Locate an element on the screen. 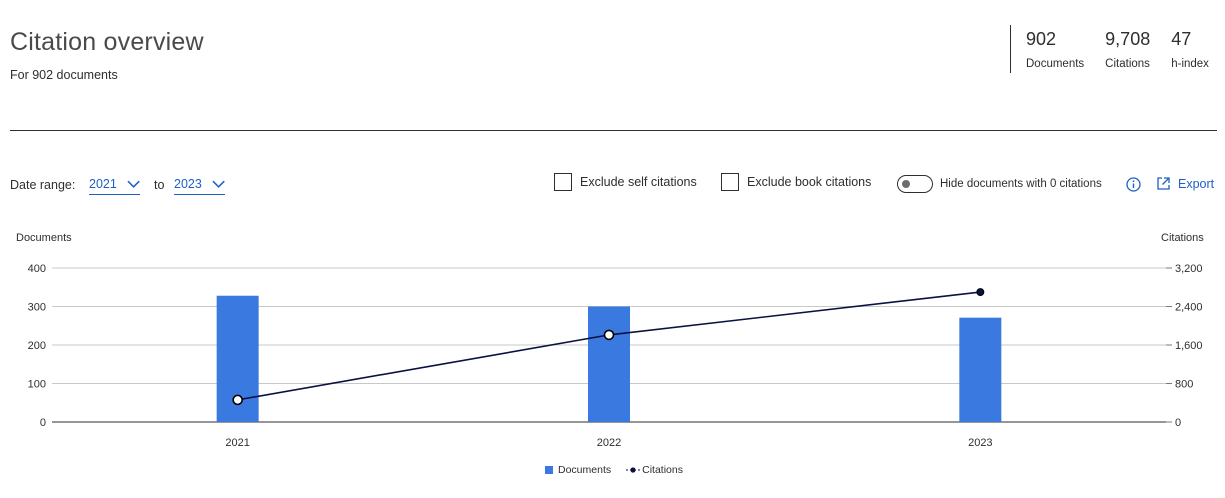 This screenshot has width=1225, height=498. legend-citations-label: Citations is located at coordinates (662, 470).